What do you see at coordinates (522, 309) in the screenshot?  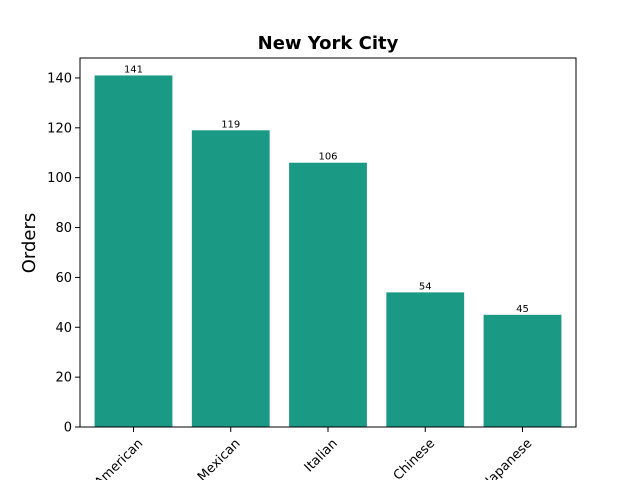 I see `data-label-japanese: 45` at bounding box center [522, 309].